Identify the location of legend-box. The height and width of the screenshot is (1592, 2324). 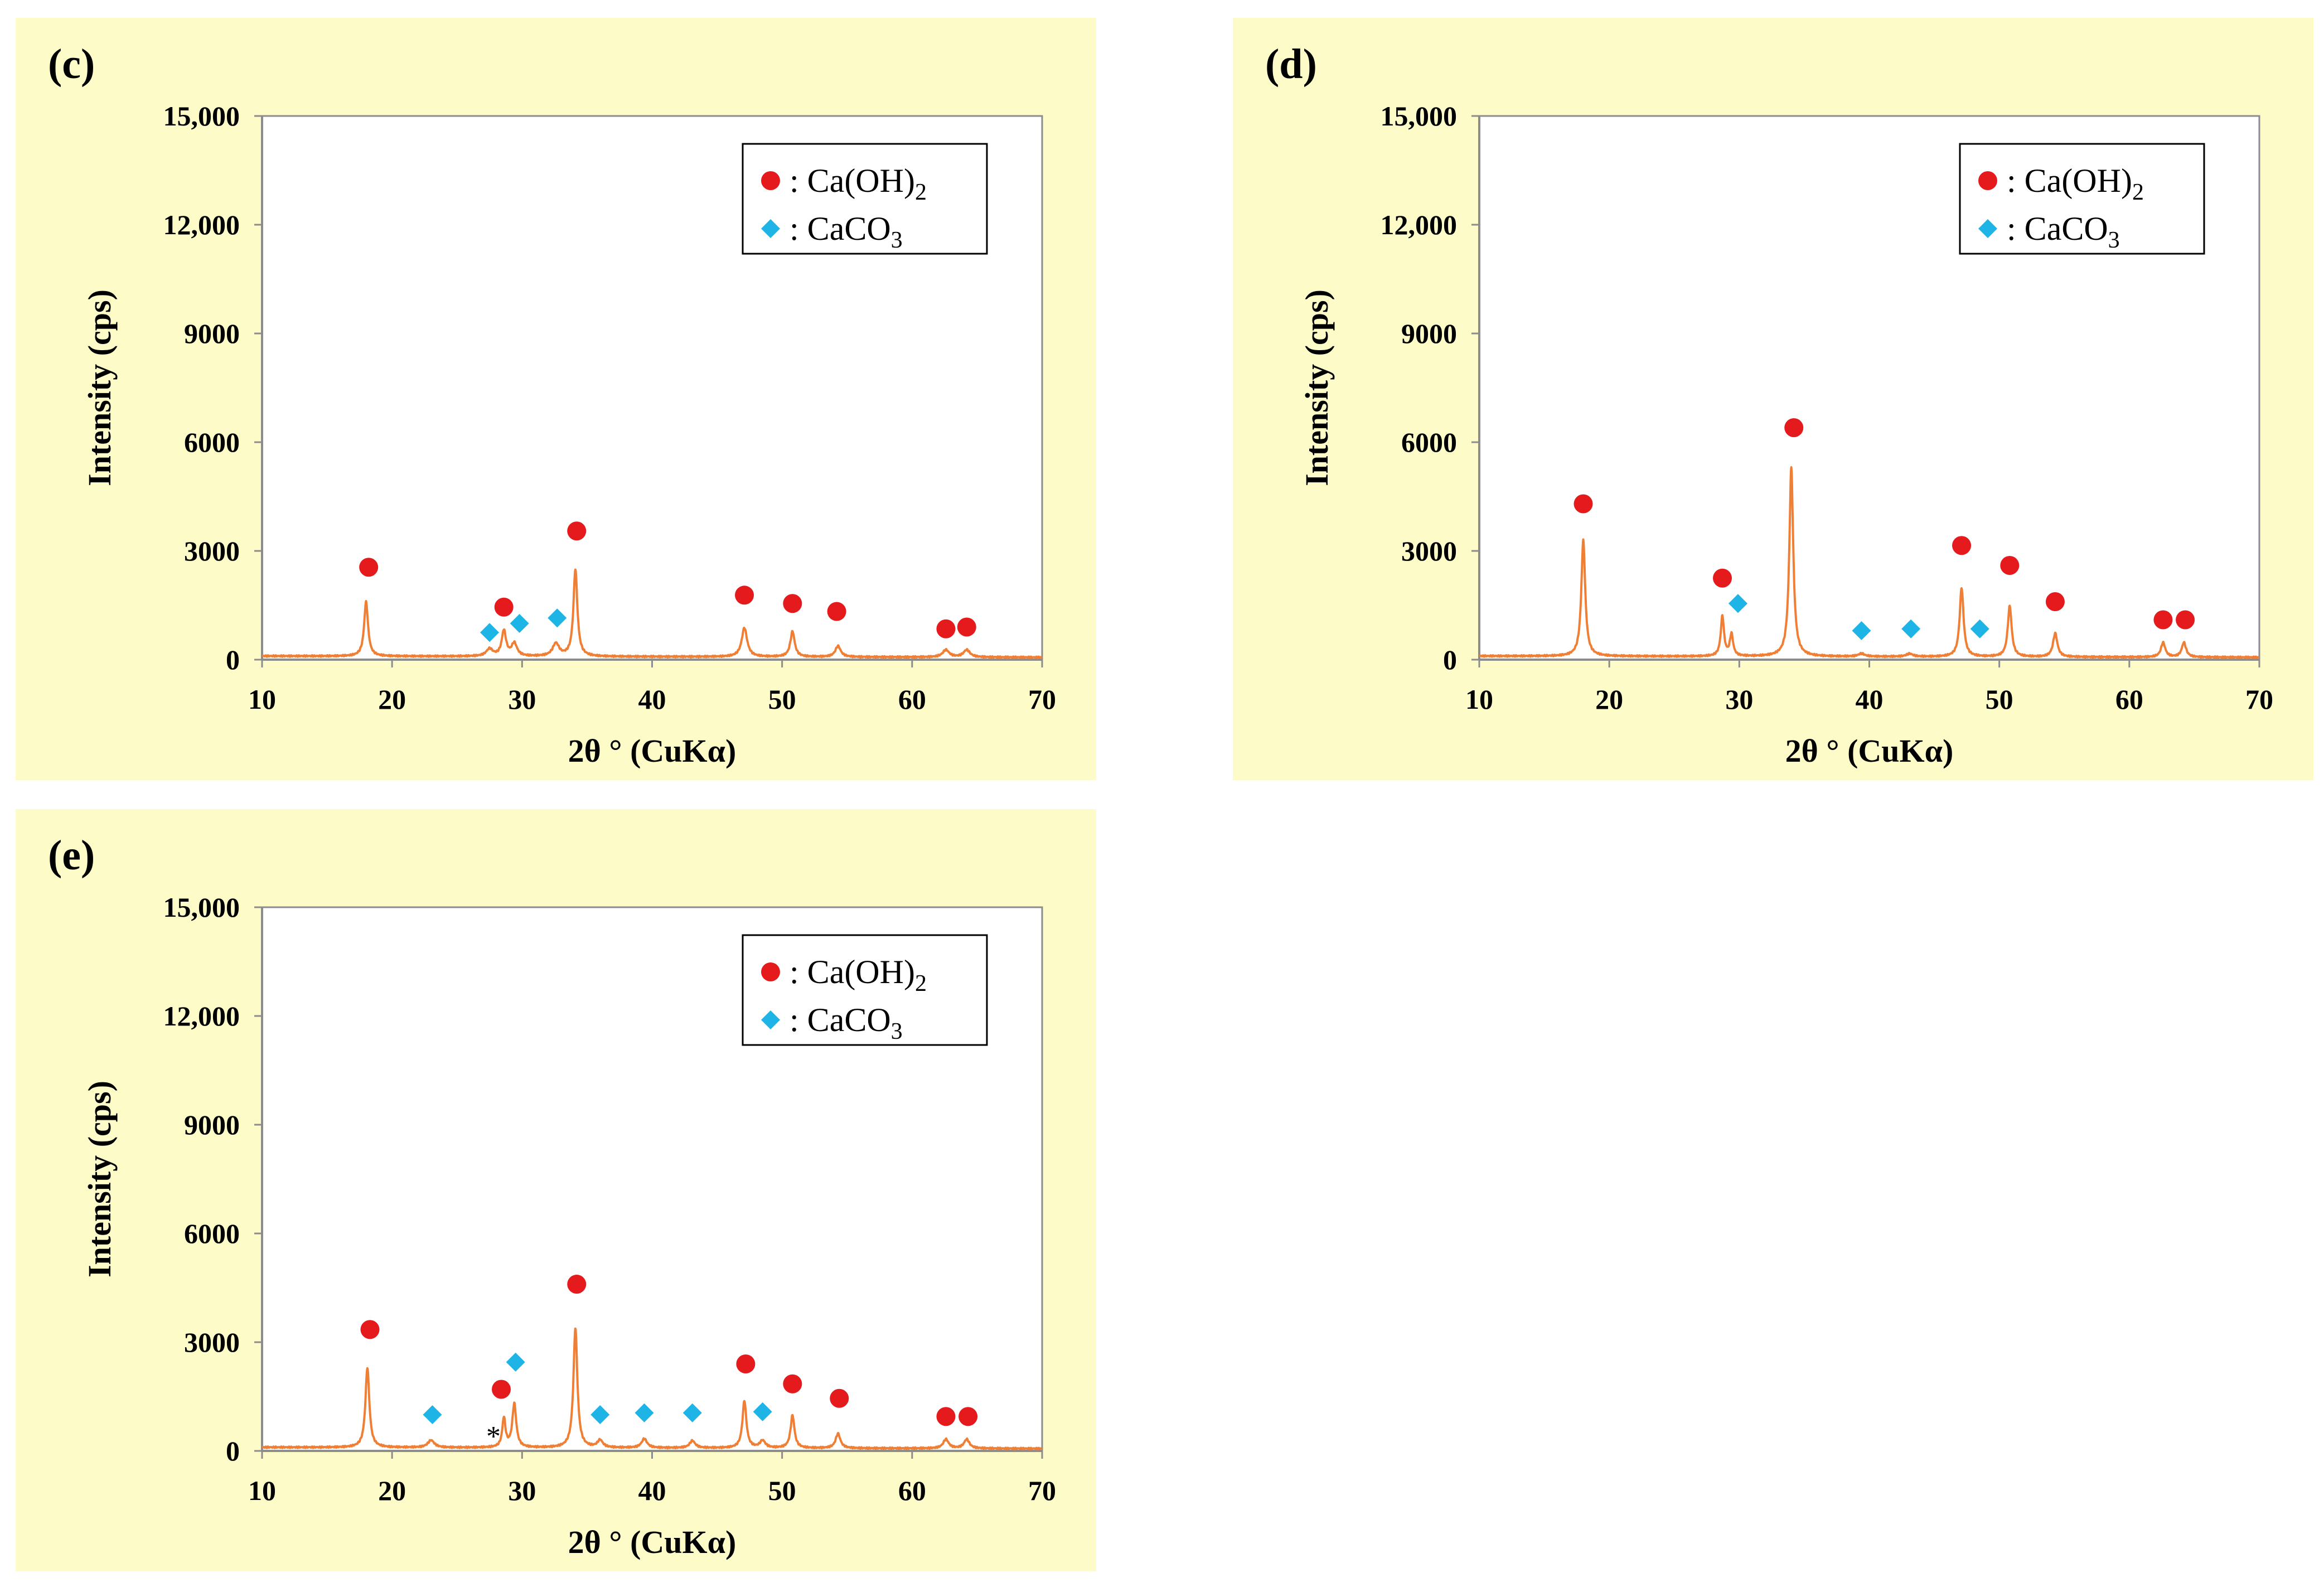
(865, 990).